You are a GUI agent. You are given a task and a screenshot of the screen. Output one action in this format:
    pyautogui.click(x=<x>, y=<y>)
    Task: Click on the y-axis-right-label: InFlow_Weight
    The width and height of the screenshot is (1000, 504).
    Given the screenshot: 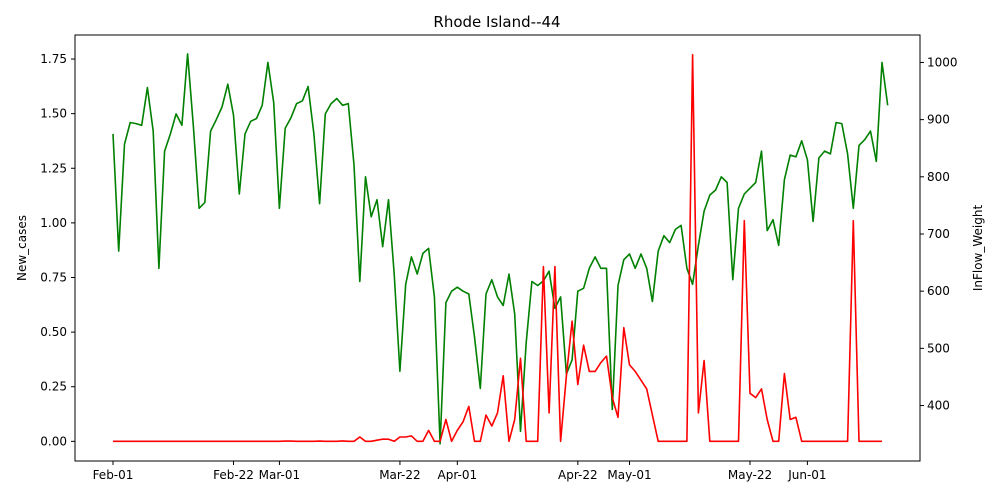 What is the action you would take?
    pyautogui.click(x=978, y=248)
    